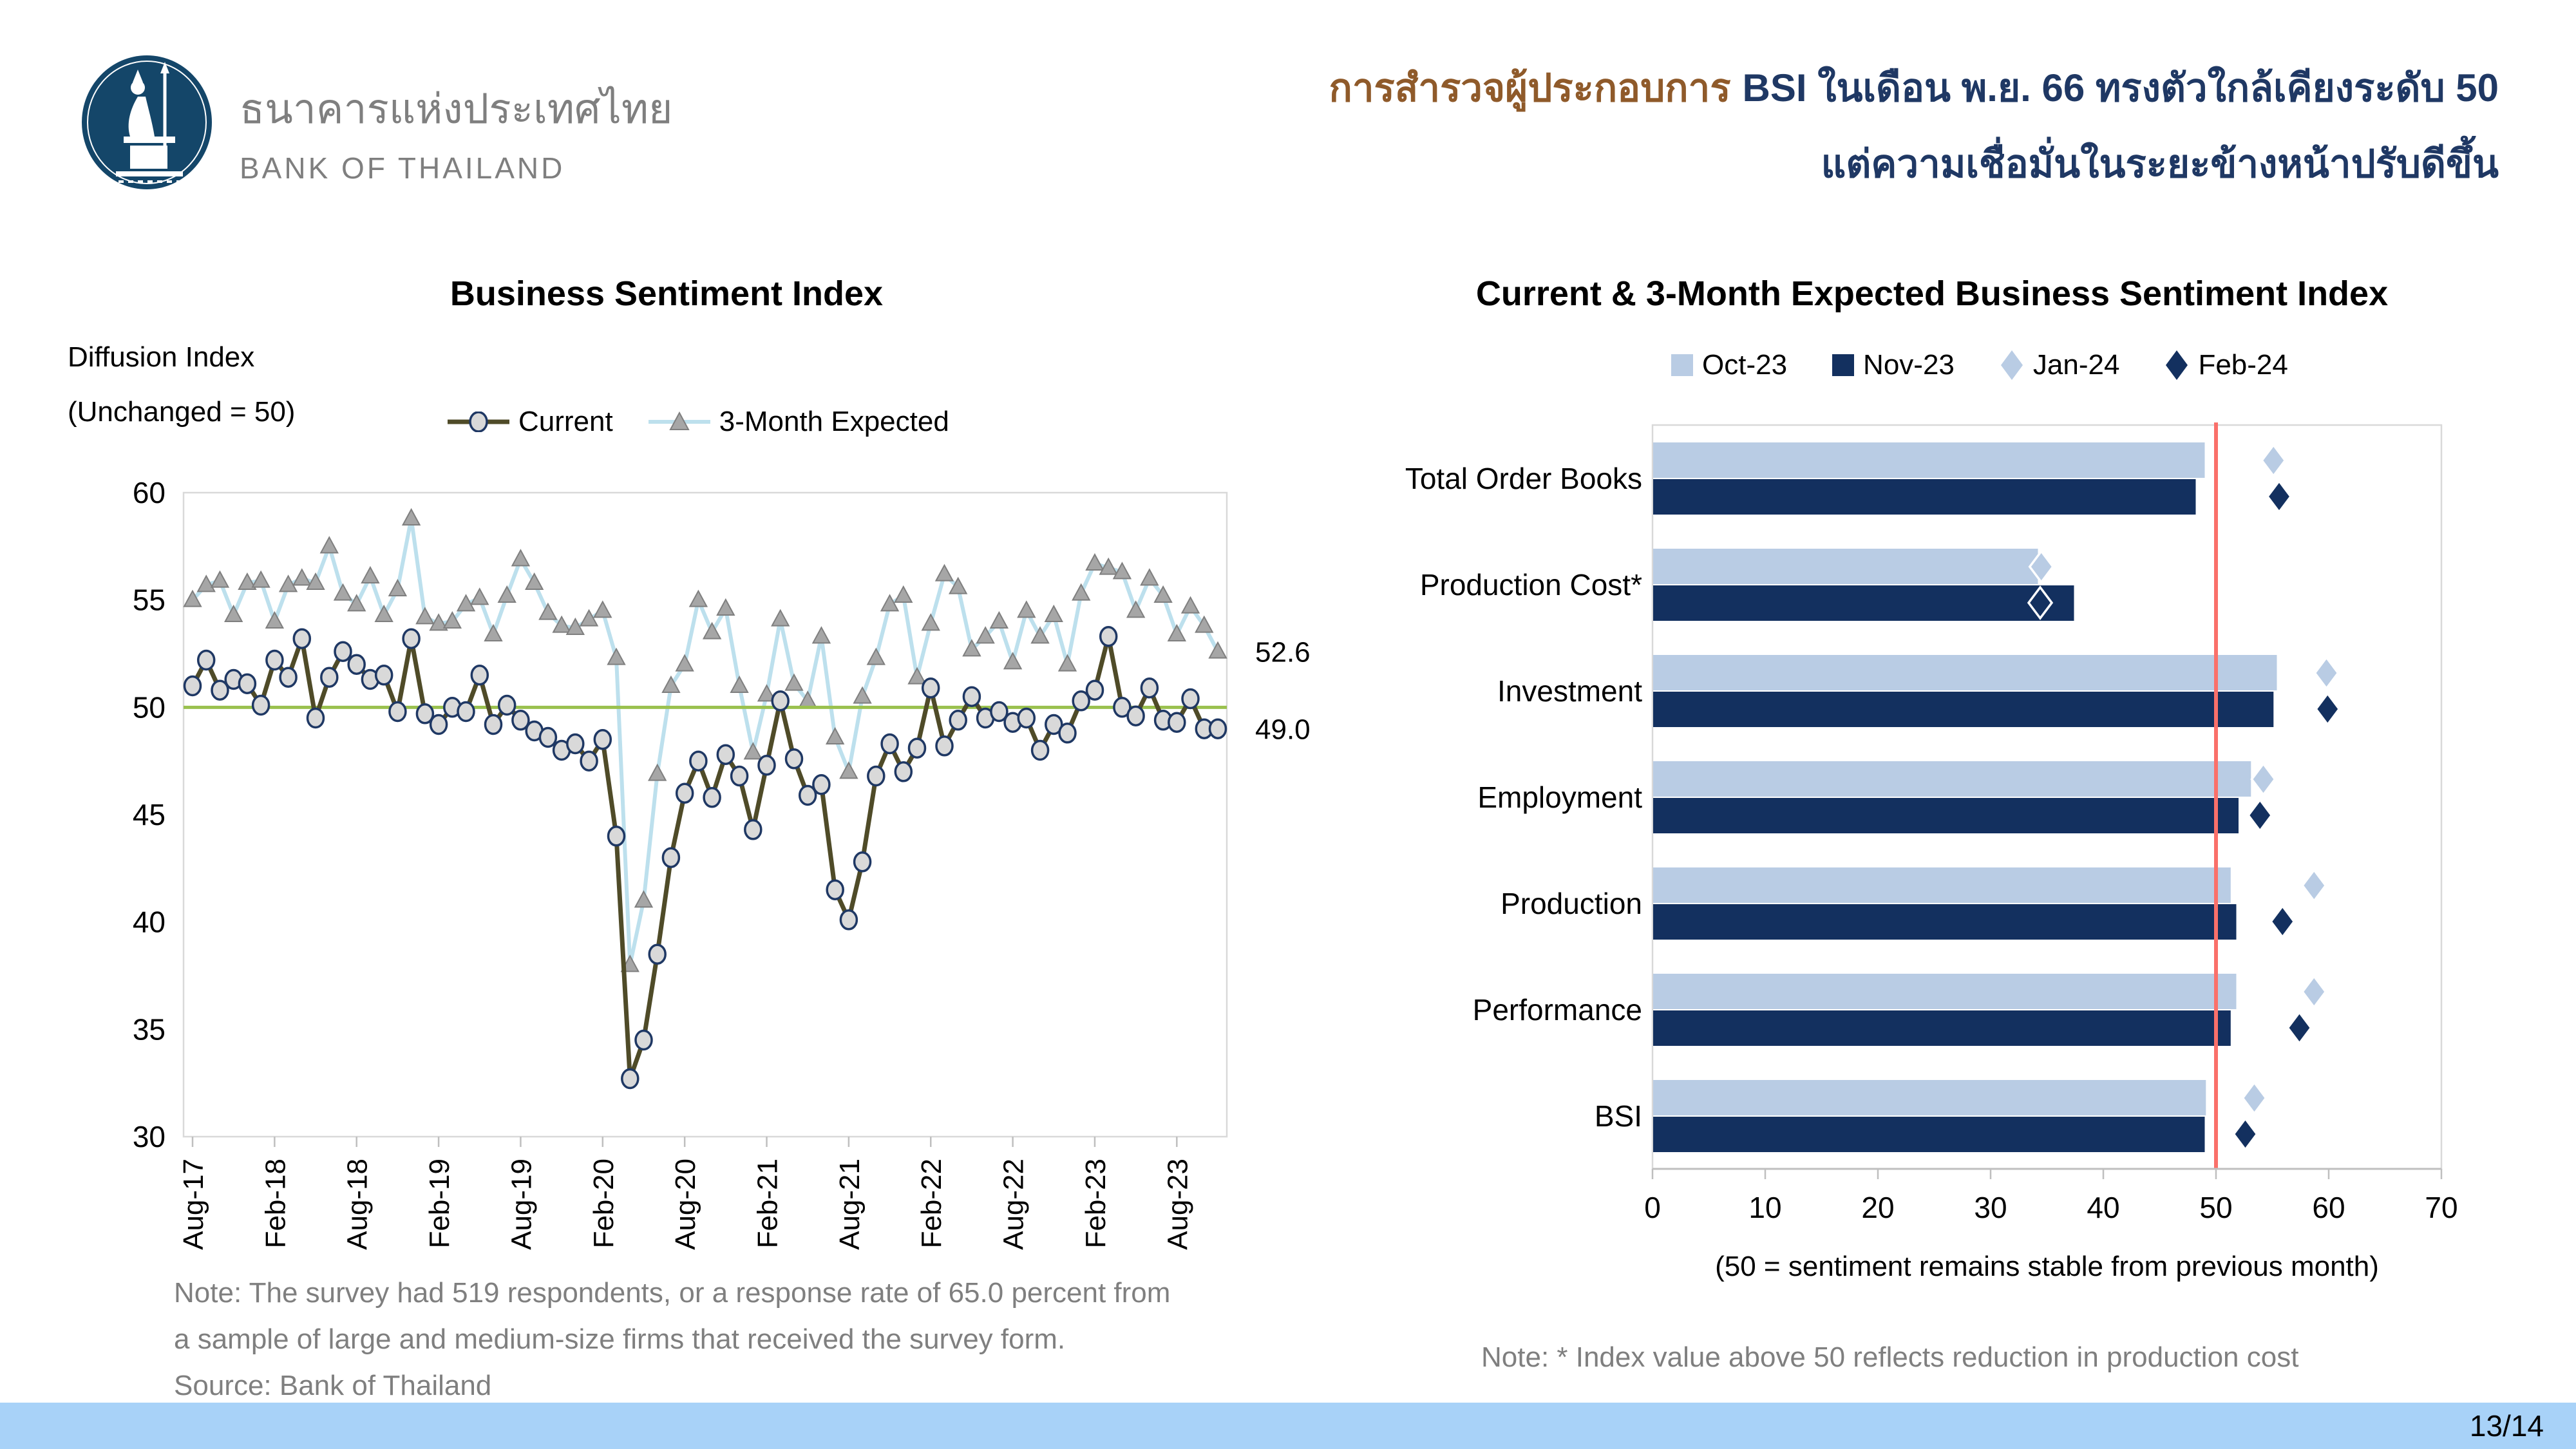  I want to click on legend-label-feb24: Feb-24, so click(2243, 365).